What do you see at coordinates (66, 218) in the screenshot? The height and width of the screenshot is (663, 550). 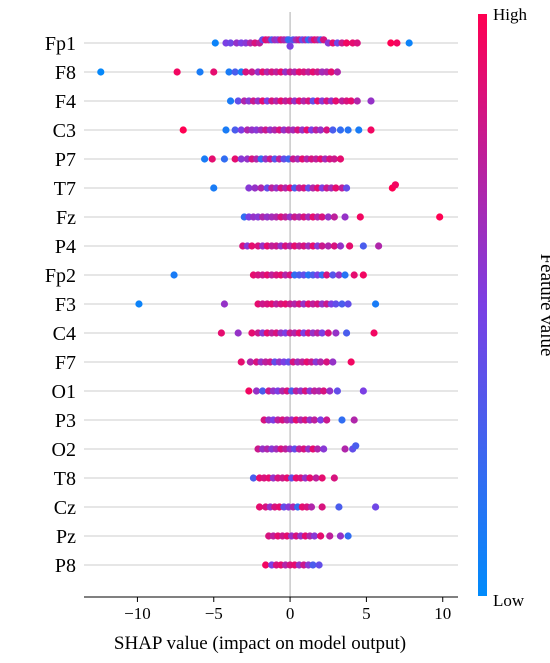 I see `feature-label: Fz` at bounding box center [66, 218].